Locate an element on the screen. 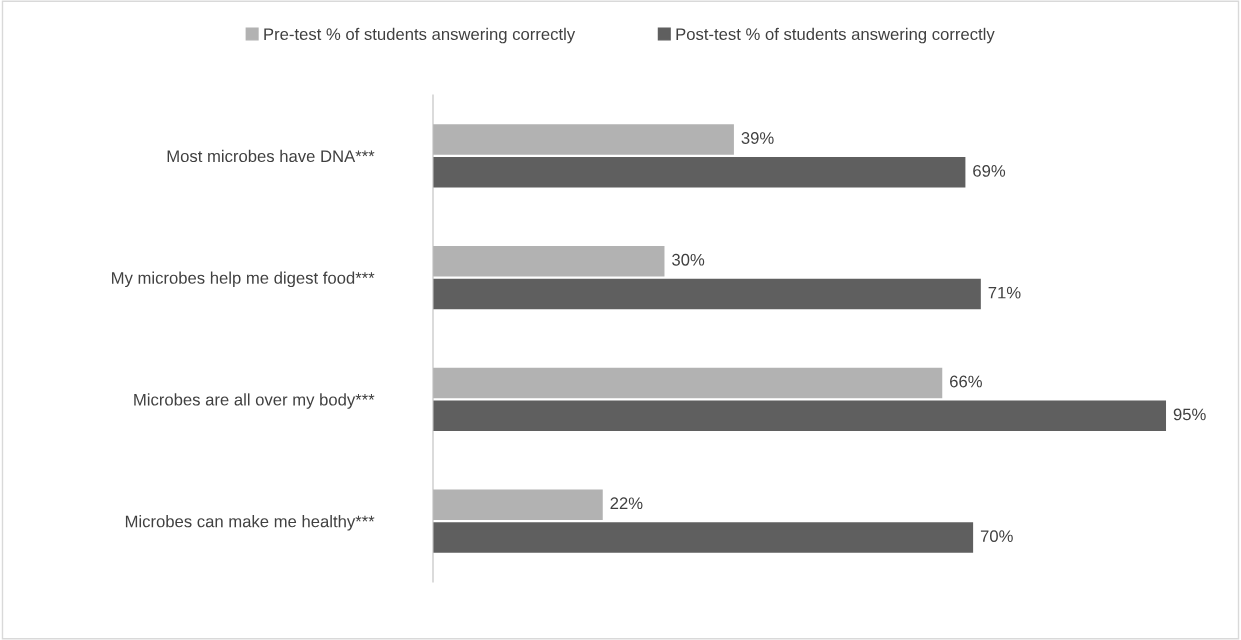 The image size is (1241, 640). data-label: 66% is located at coordinates (966, 381).